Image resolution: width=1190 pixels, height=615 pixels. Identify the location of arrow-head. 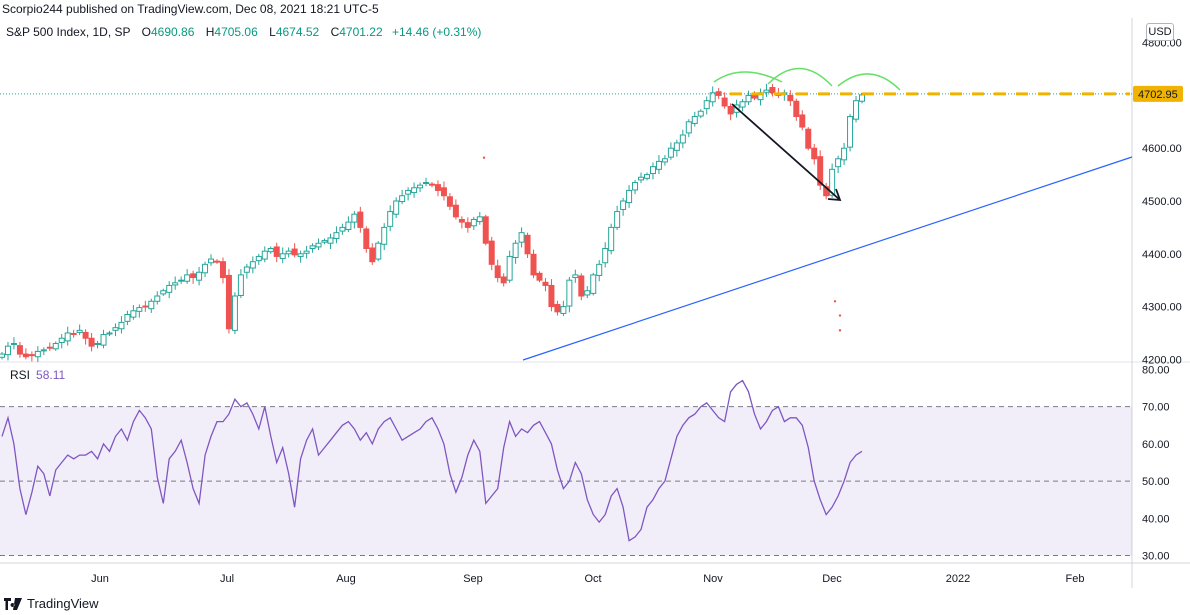
(834, 195).